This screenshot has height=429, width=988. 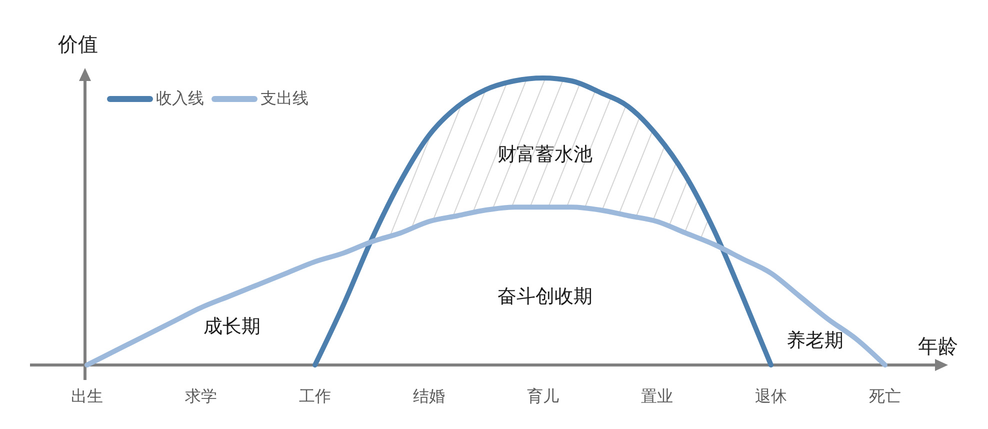 What do you see at coordinates (545, 155) in the screenshot?
I see `annotation: 财富蓄水池` at bounding box center [545, 155].